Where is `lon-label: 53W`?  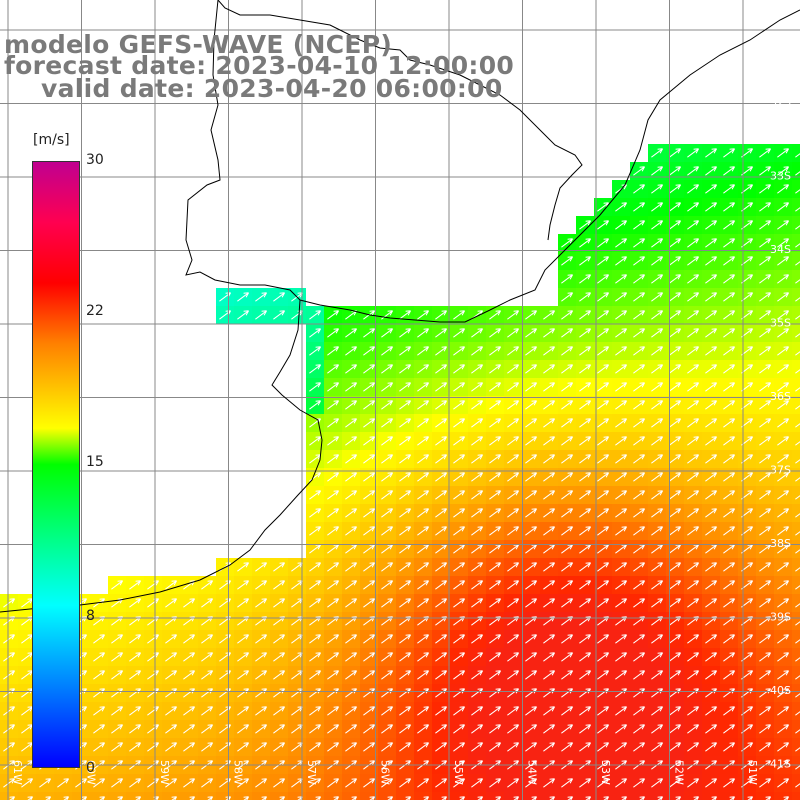
lon-label: 53W is located at coordinates (605, 772).